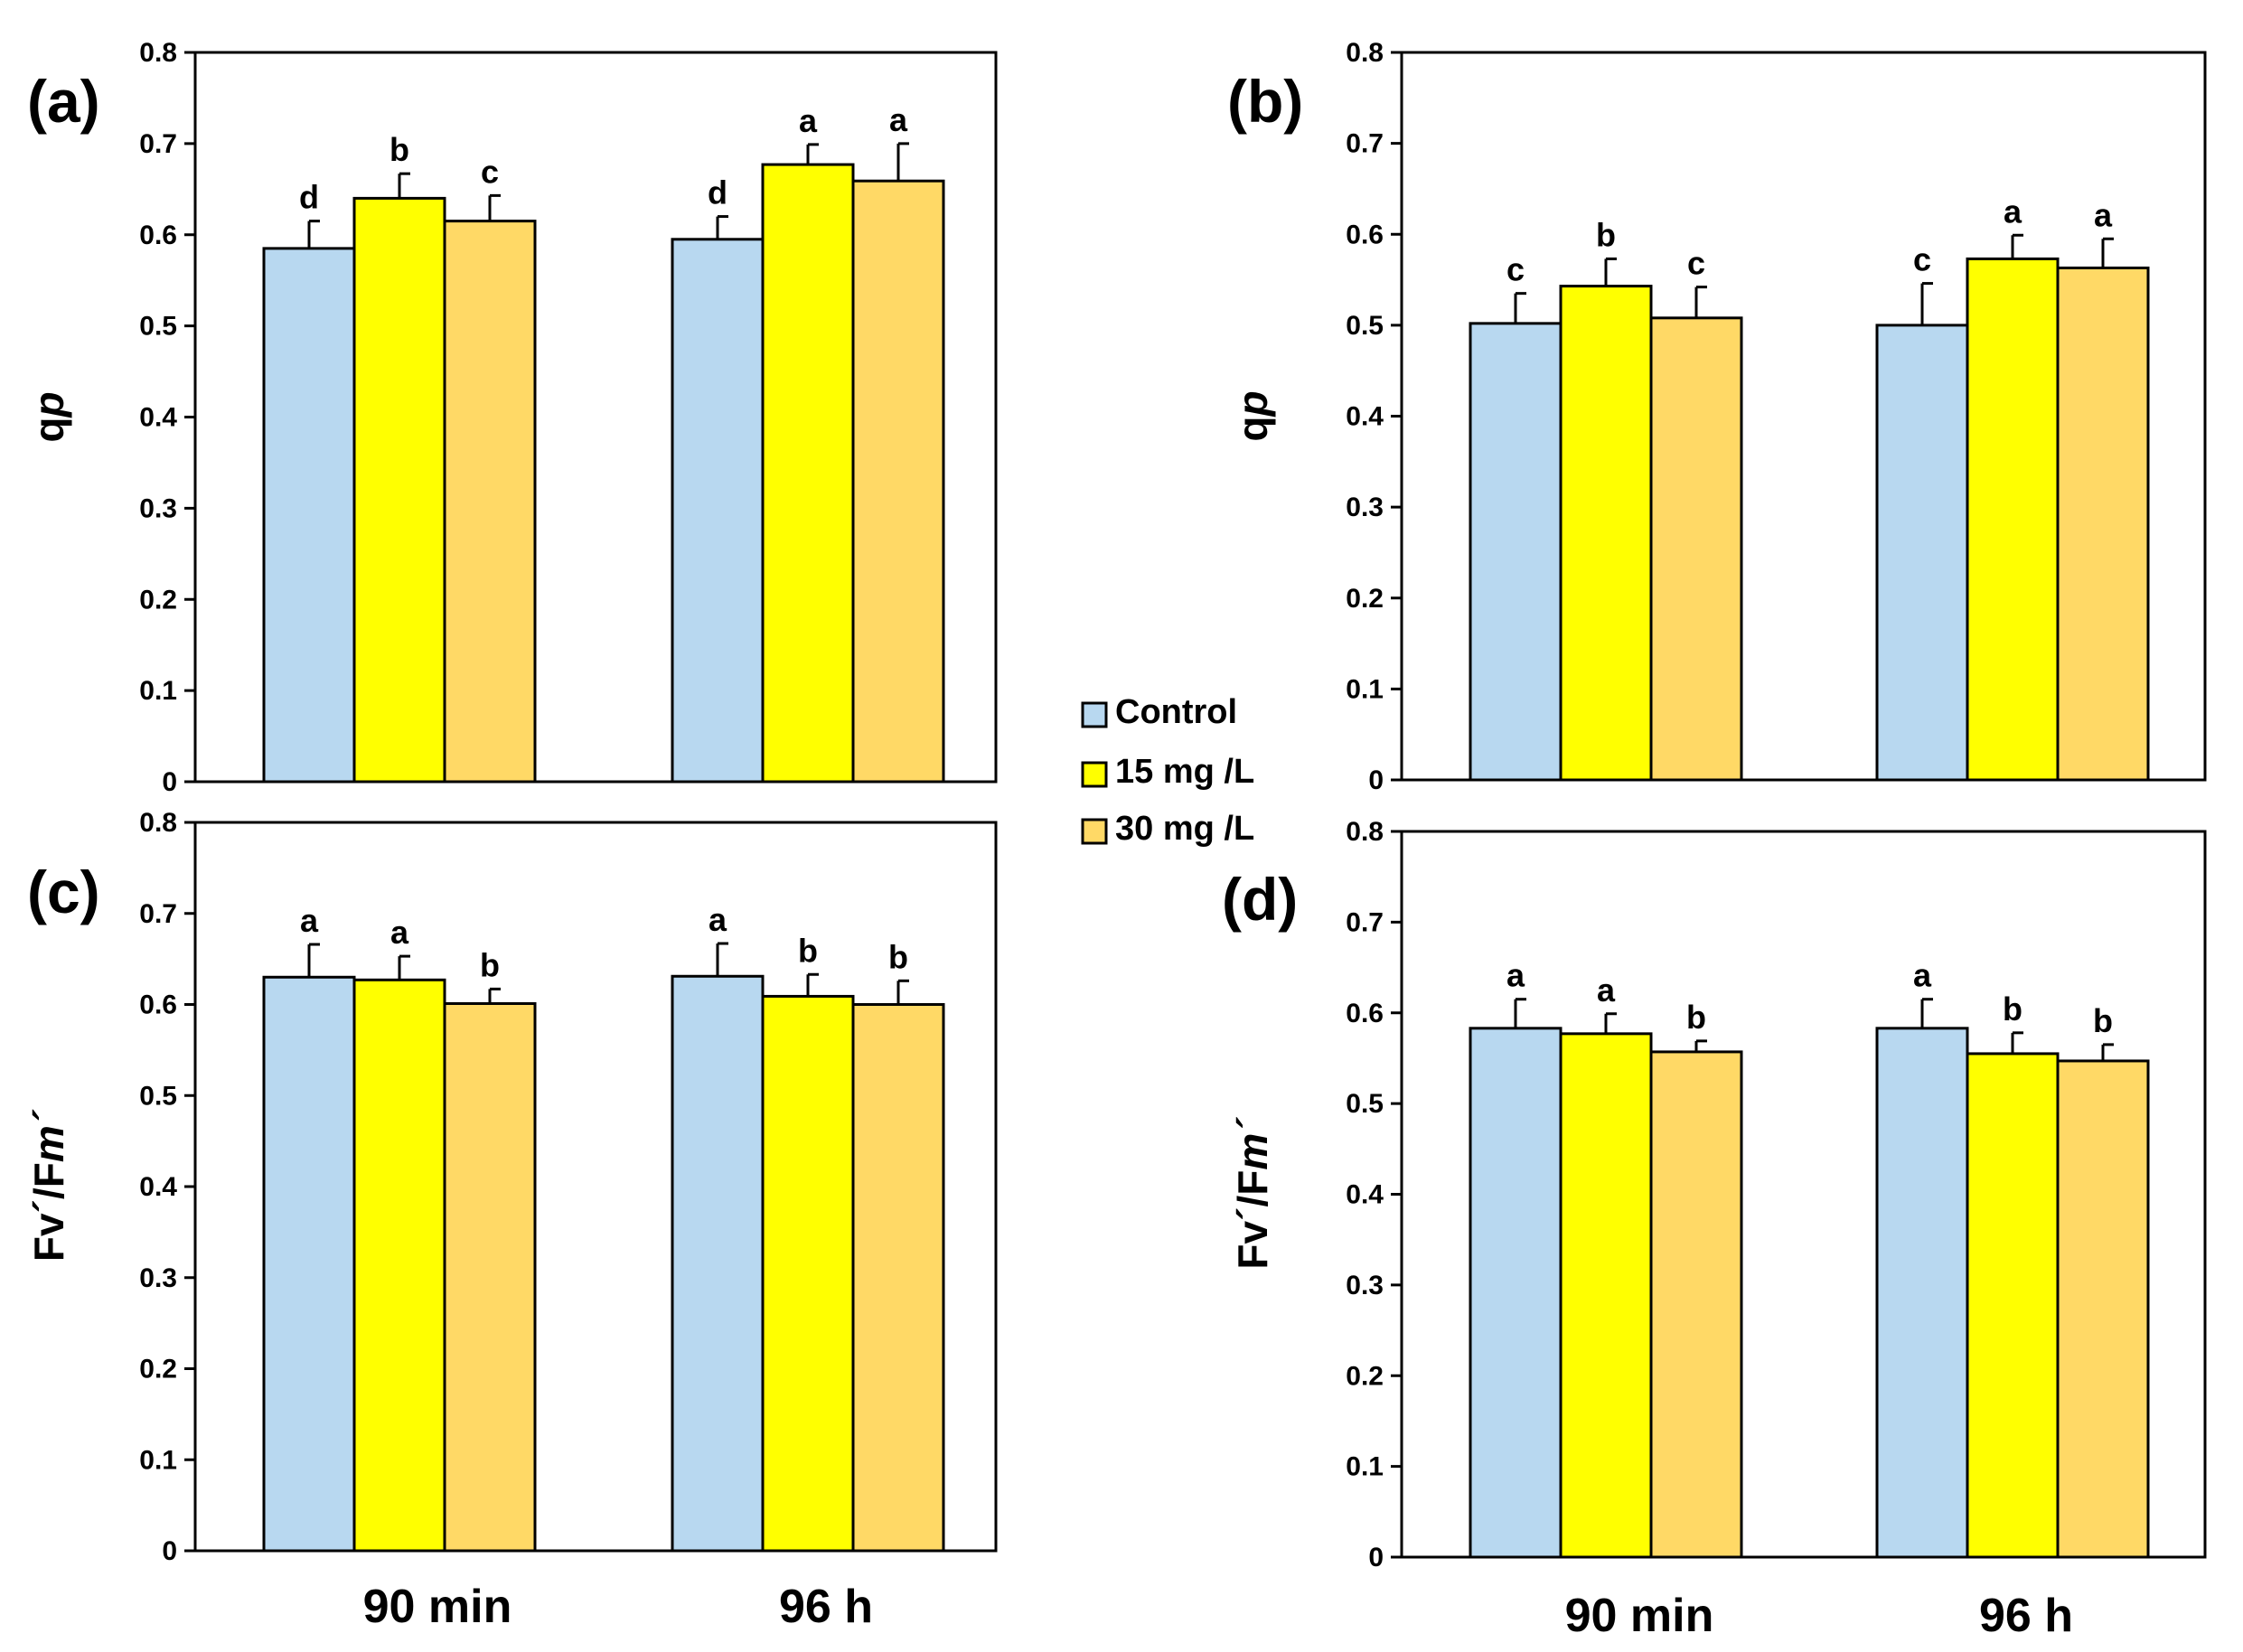 This screenshot has height=1652, width=2243. What do you see at coordinates (1176, 712) in the screenshot?
I see `legend-label: Control` at bounding box center [1176, 712].